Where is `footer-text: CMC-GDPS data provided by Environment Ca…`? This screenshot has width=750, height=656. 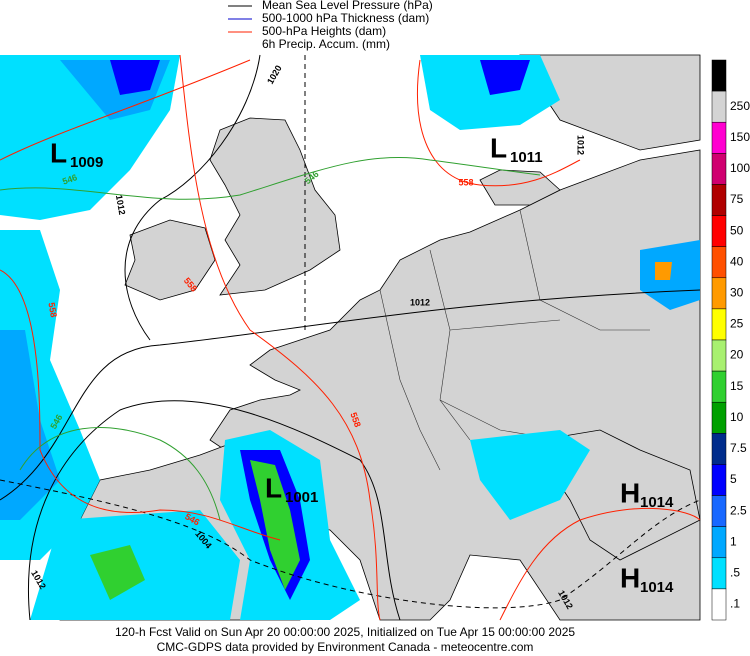 footer-text: CMC-GDPS data provided by Environment Ca… is located at coordinates (345, 647).